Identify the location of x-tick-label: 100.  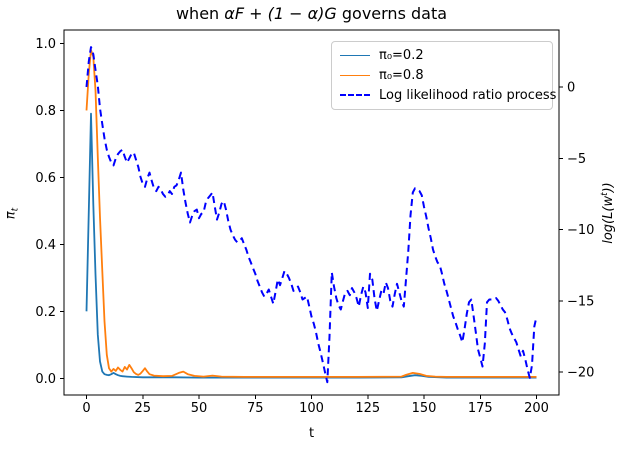
(311, 408).